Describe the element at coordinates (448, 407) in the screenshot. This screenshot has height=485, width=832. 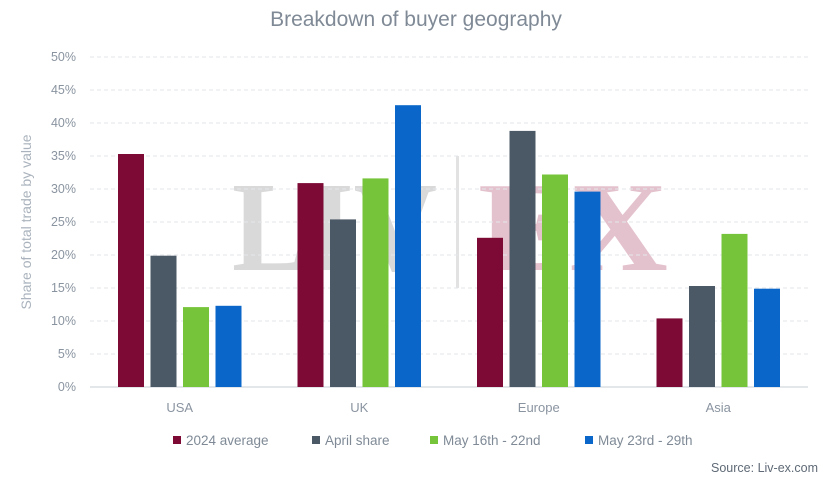
I see `category-labels: USA UK Europe Asia` at that location.